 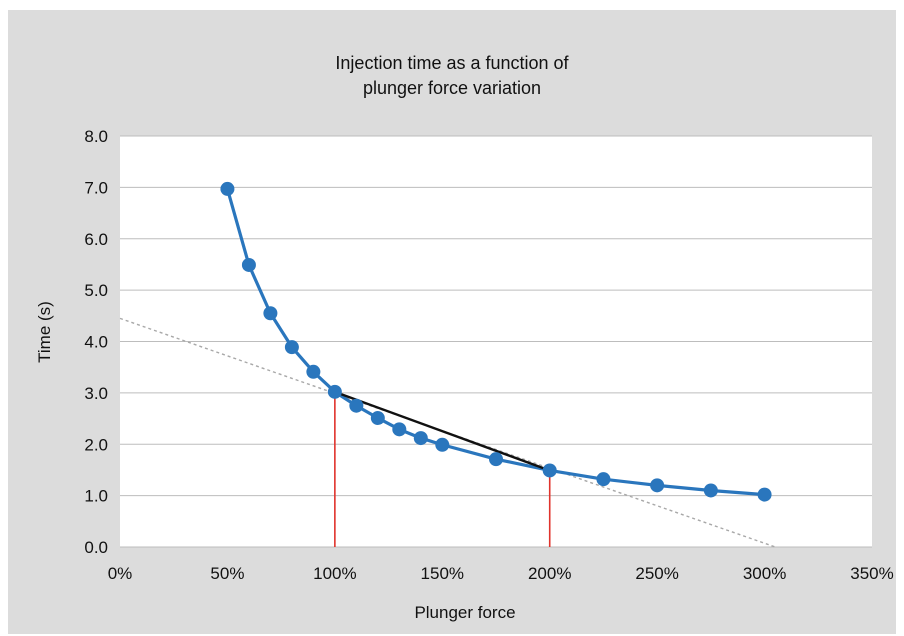 I want to click on y-tick-label: 5.0, so click(x=96, y=290).